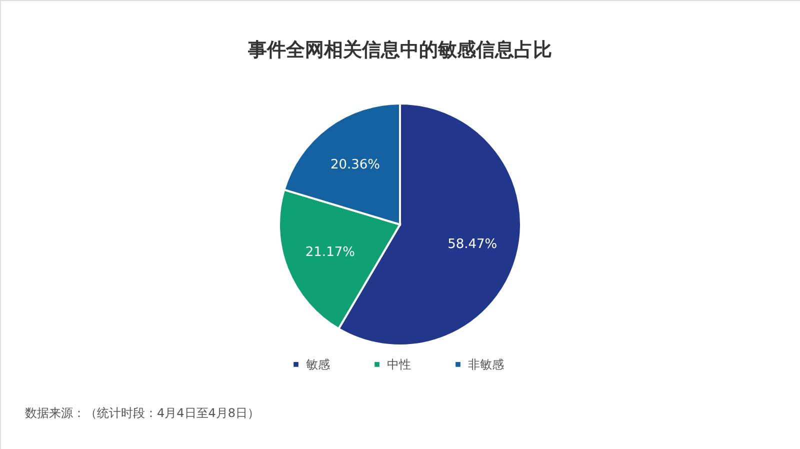 The width and height of the screenshot is (800, 449). What do you see at coordinates (399, 364) in the screenshot?
I see `legend-label: 中性` at bounding box center [399, 364].